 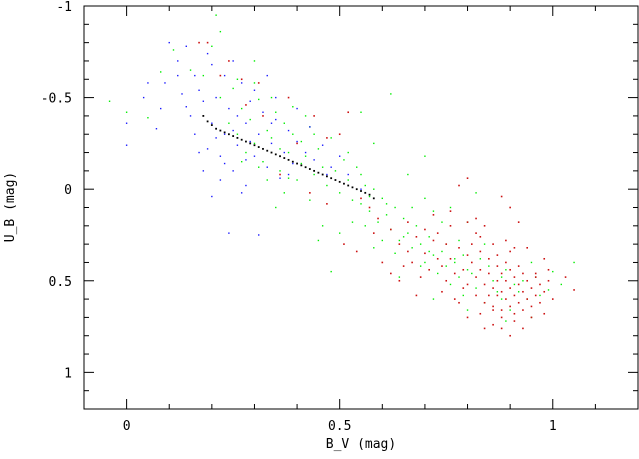 I want to click on y-axis-label: U_B (mag), so click(x=10, y=207).